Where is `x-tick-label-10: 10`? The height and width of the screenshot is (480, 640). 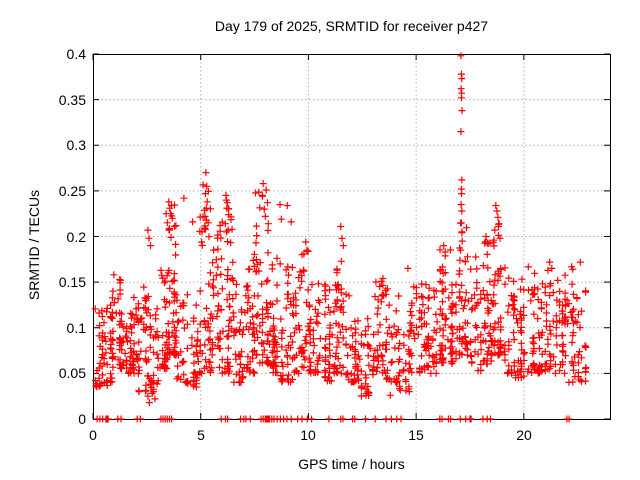
x-tick-label-10: 10 is located at coordinates (308, 435).